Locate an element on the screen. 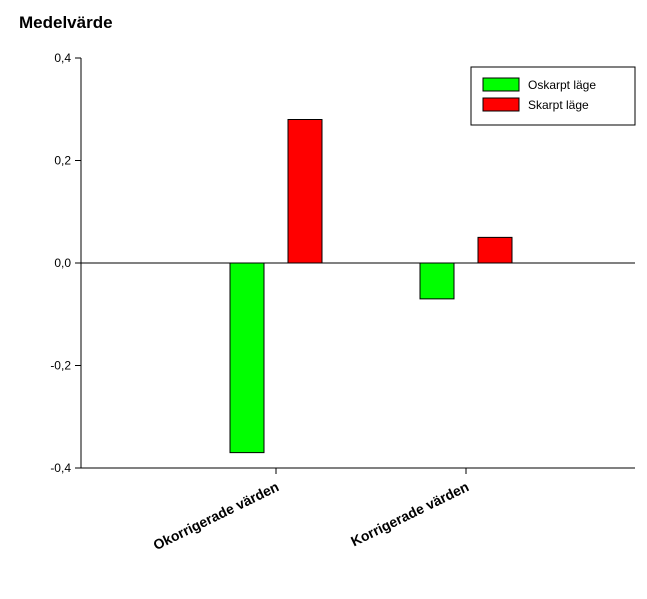  legend-label-1: Skarpt läge is located at coordinates (558, 105).